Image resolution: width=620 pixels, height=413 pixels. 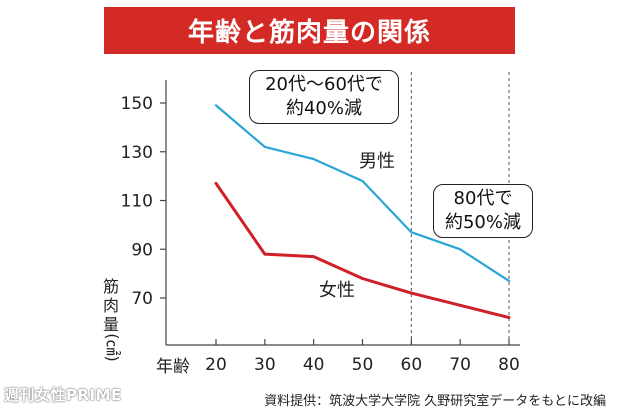 I want to click on x-tick-label: 70, so click(x=460, y=365).